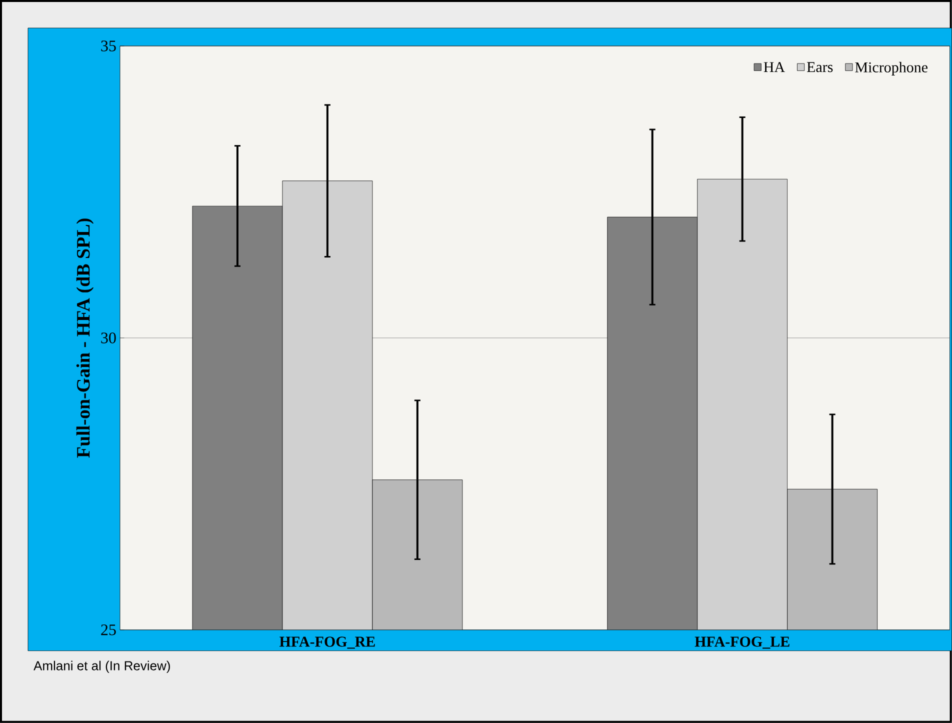 This screenshot has width=952, height=723. Describe the element at coordinates (108, 630) in the screenshot. I see `y-tick-label: 25` at that location.